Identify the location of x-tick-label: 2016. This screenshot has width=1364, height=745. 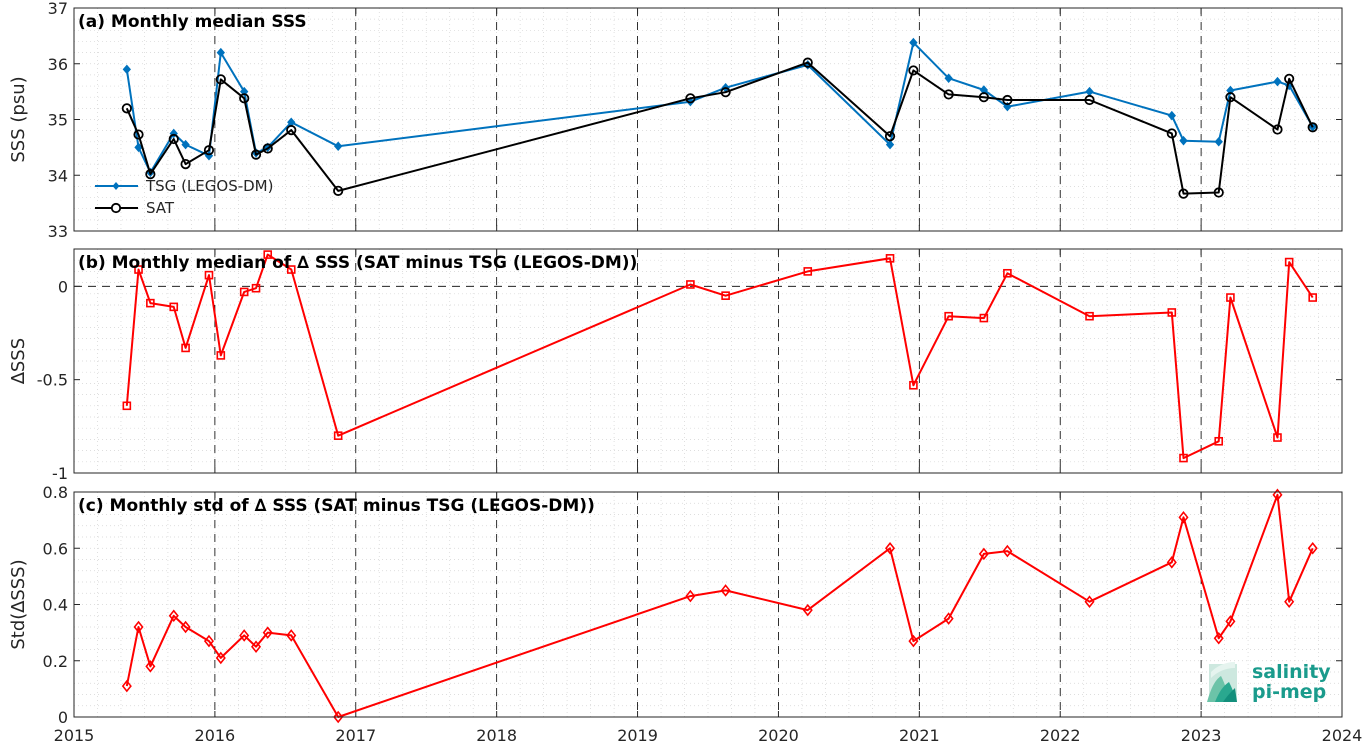
(215, 735).